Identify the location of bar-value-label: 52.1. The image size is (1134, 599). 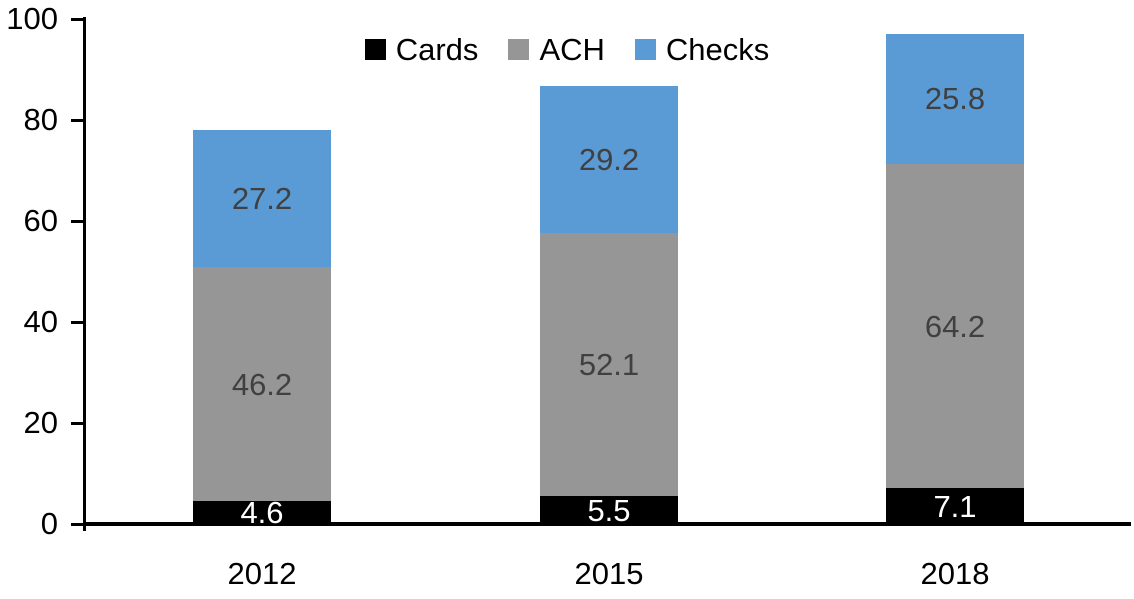
(609, 365).